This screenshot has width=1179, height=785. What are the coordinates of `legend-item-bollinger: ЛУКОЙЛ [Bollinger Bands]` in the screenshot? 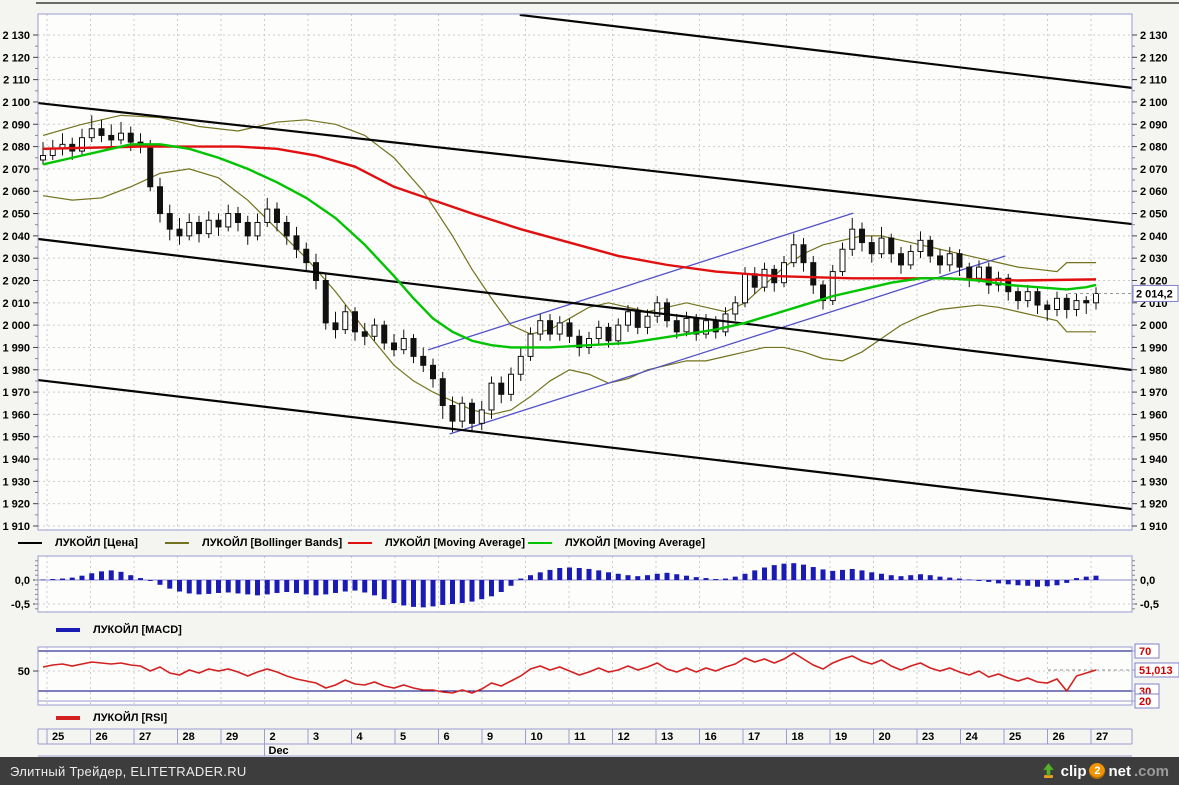 It's located at (253, 543).